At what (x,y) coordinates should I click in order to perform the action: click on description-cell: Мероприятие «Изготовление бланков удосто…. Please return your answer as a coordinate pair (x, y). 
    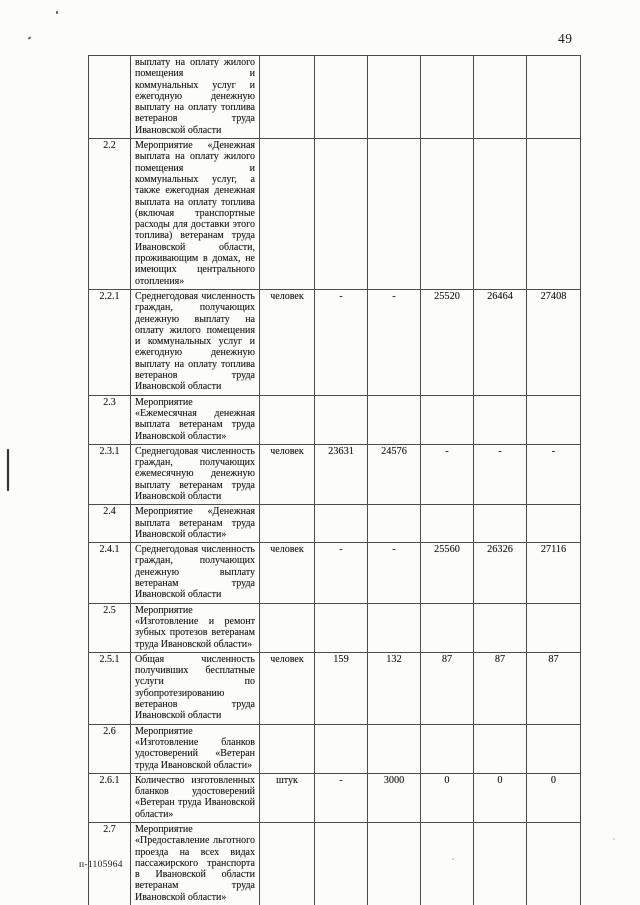
    Looking at the image, I should click on (195, 748).